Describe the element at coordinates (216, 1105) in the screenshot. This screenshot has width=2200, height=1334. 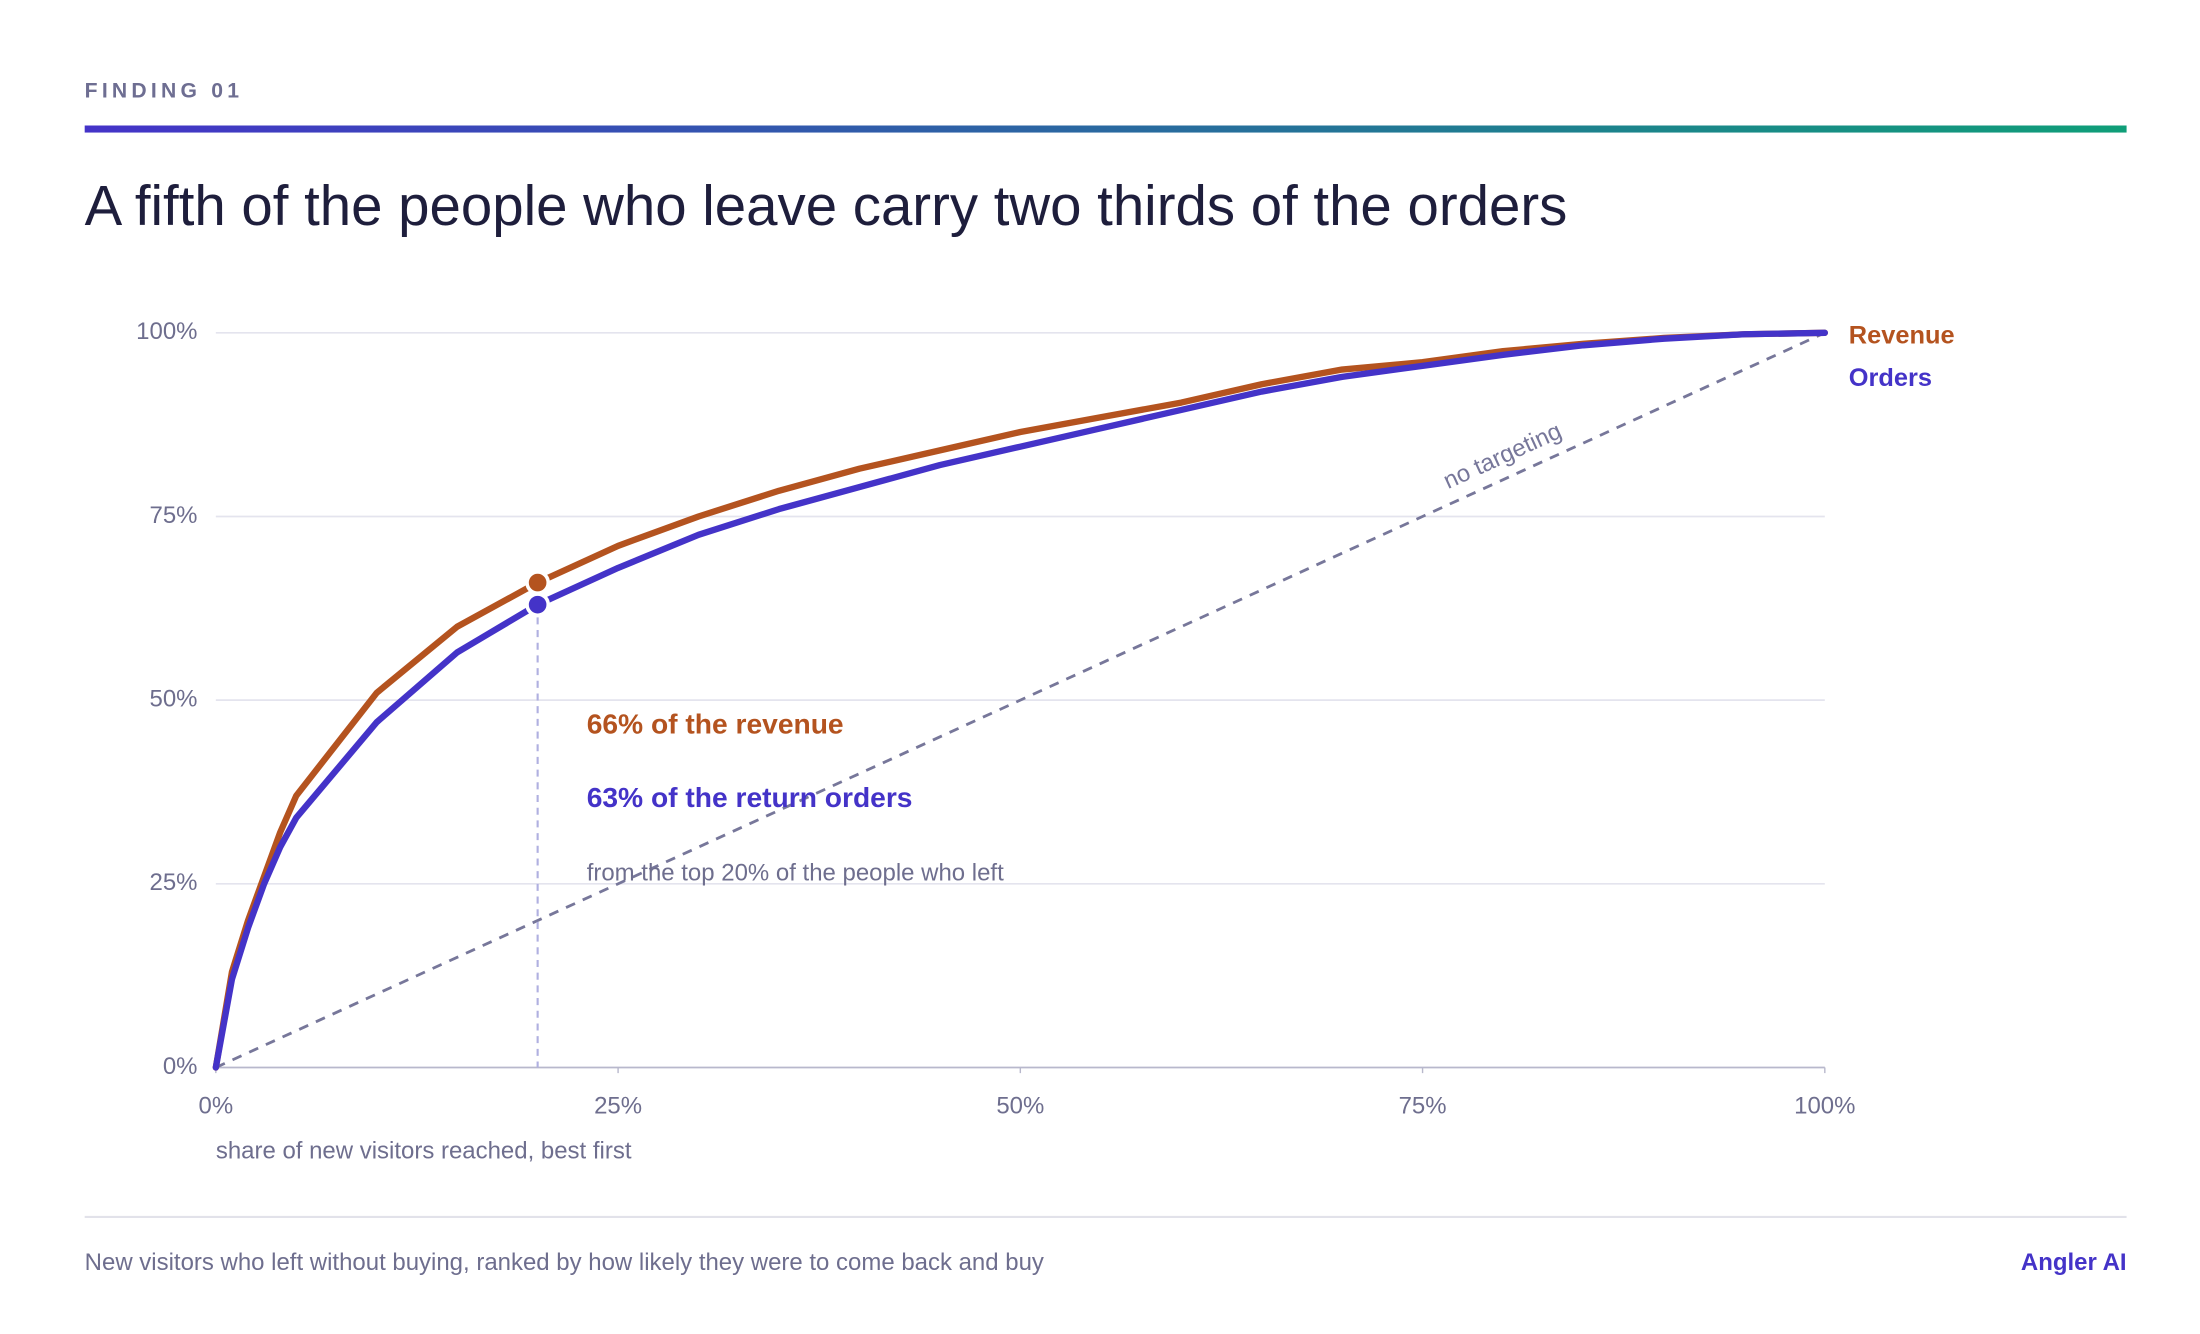
I see `x-tick-label: 0%` at that location.